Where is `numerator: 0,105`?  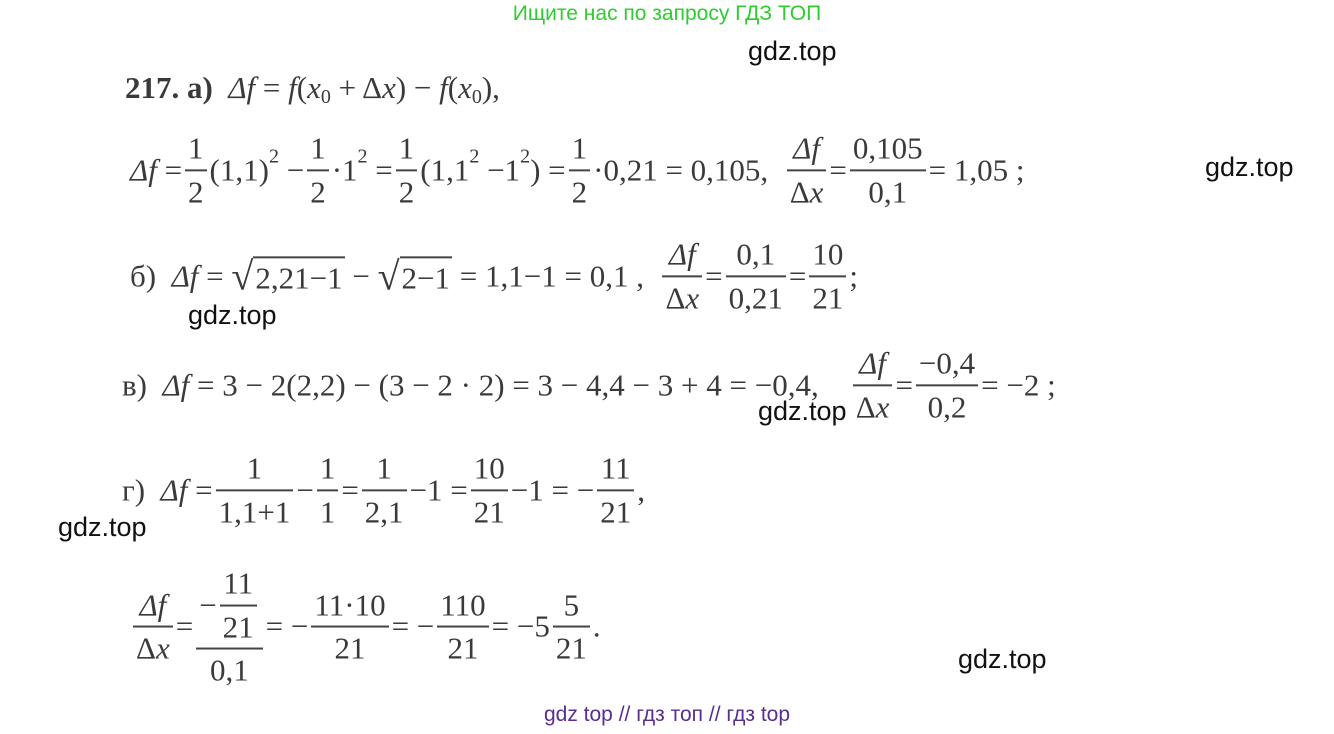 numerator: 0,105 is located at coordinates (888, 148).